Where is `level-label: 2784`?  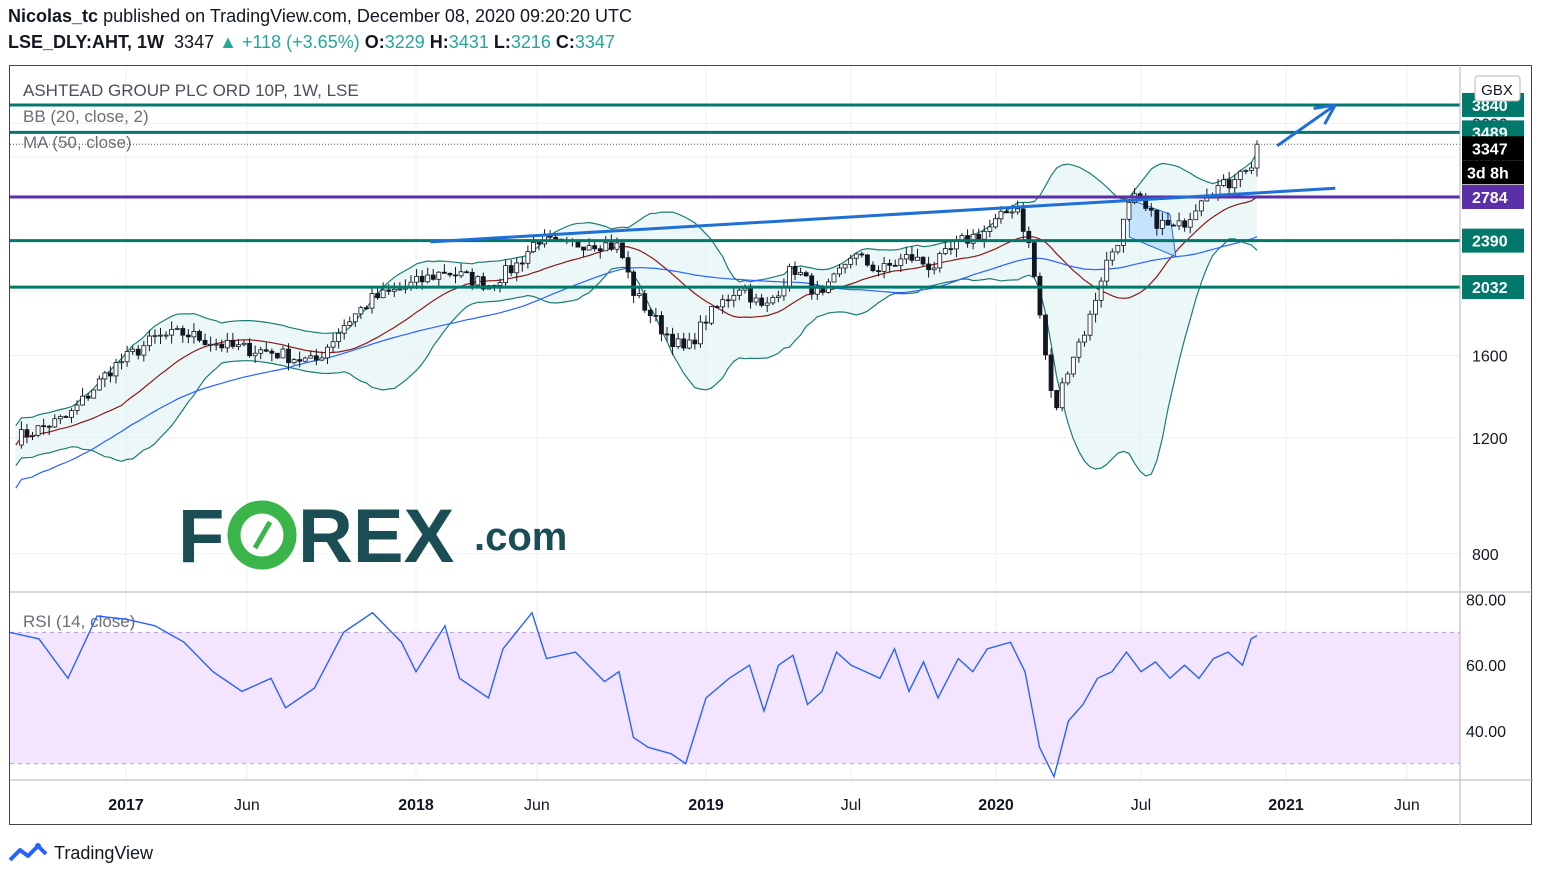 level-label: 2784 is located at coordinates (1490, 198).